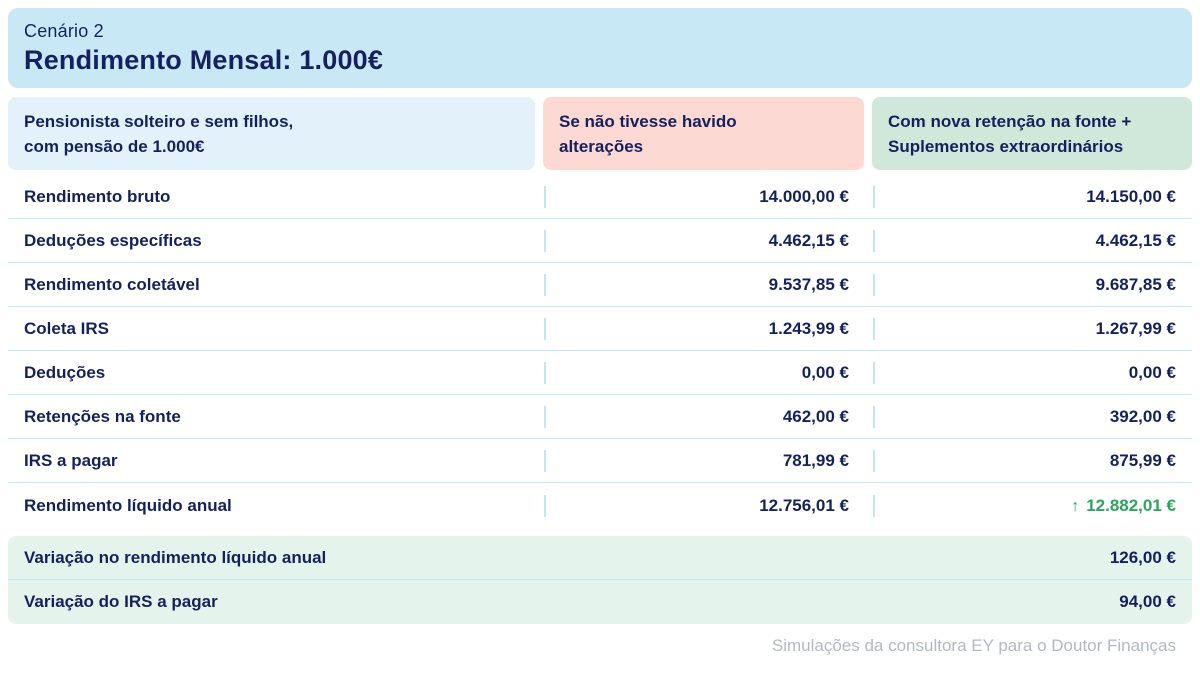  Describe the element at coordinates (708, 372) in the screenshot. I see `row-value-no-changes: 0,00 €` at that location.